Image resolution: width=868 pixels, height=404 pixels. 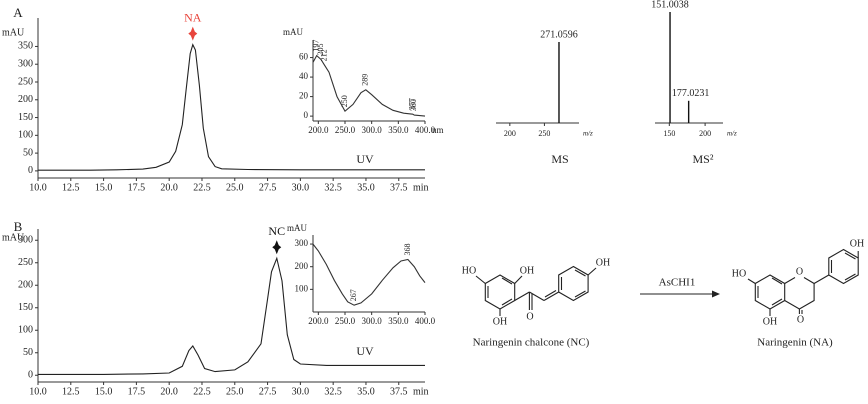 What do you see at coordinates (268, 187) in the screenshot?
I see `x-tick-label: 27.5` at bounding box center [268, 187].